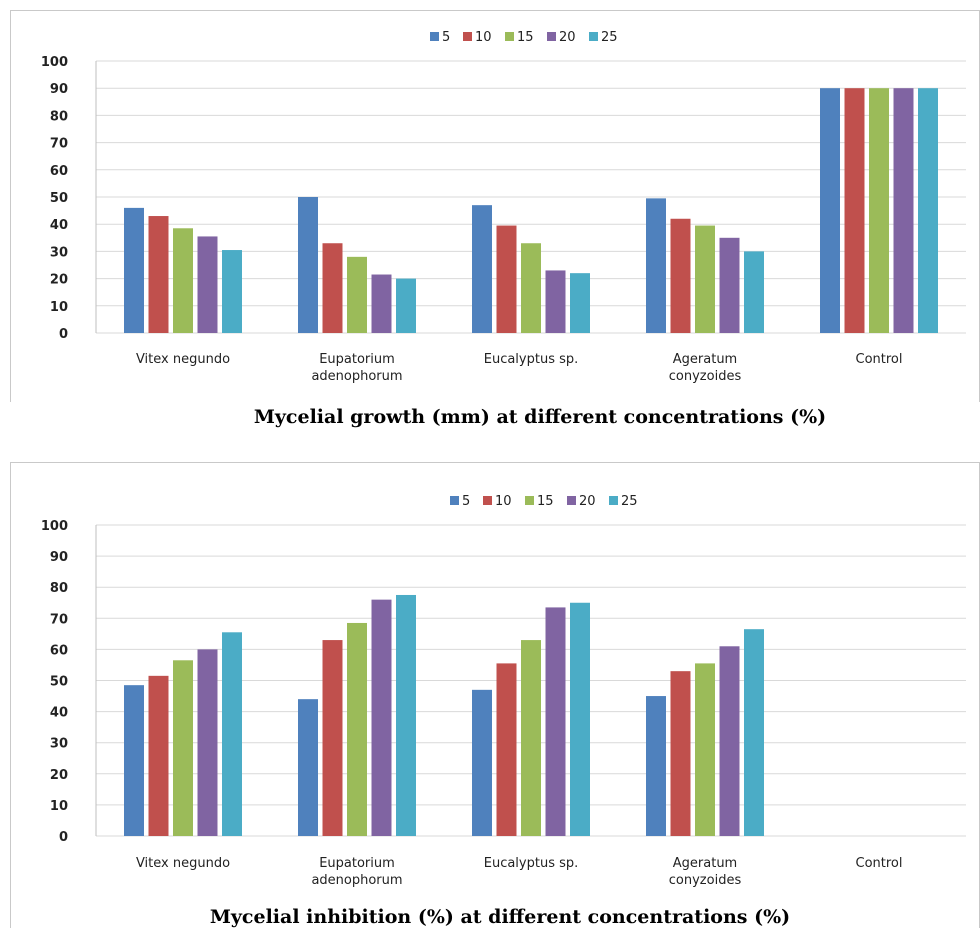  Describe the element at coordinates (59, 713) in the screenshot. I see `inhibition-y-tick-label: 40` at that location.